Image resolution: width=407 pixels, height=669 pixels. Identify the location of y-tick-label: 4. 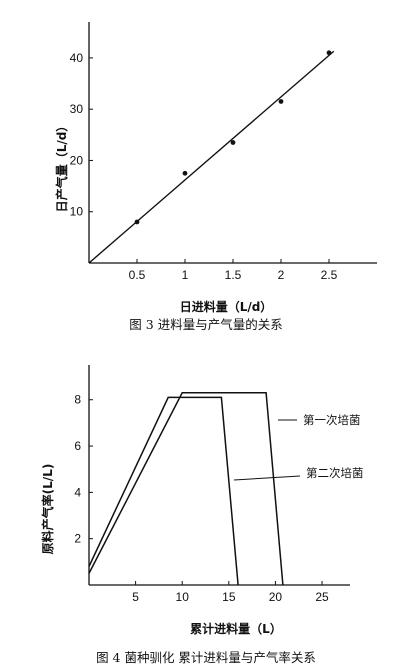
(77, 492).